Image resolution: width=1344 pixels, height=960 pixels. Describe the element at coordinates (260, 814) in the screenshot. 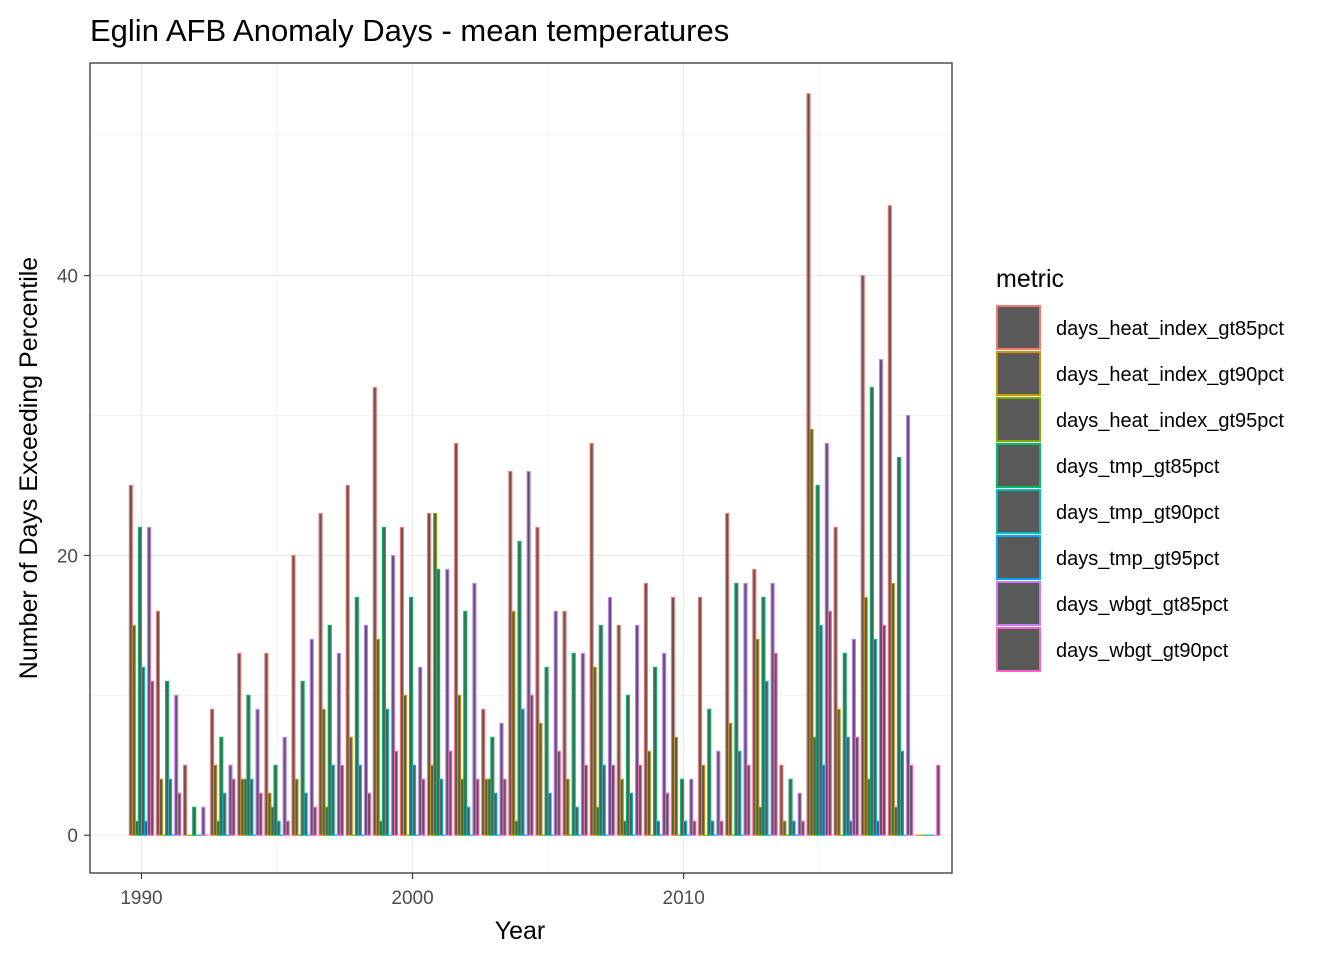

I see `bar-days_wbgt_gt90pct-1994` at that location.